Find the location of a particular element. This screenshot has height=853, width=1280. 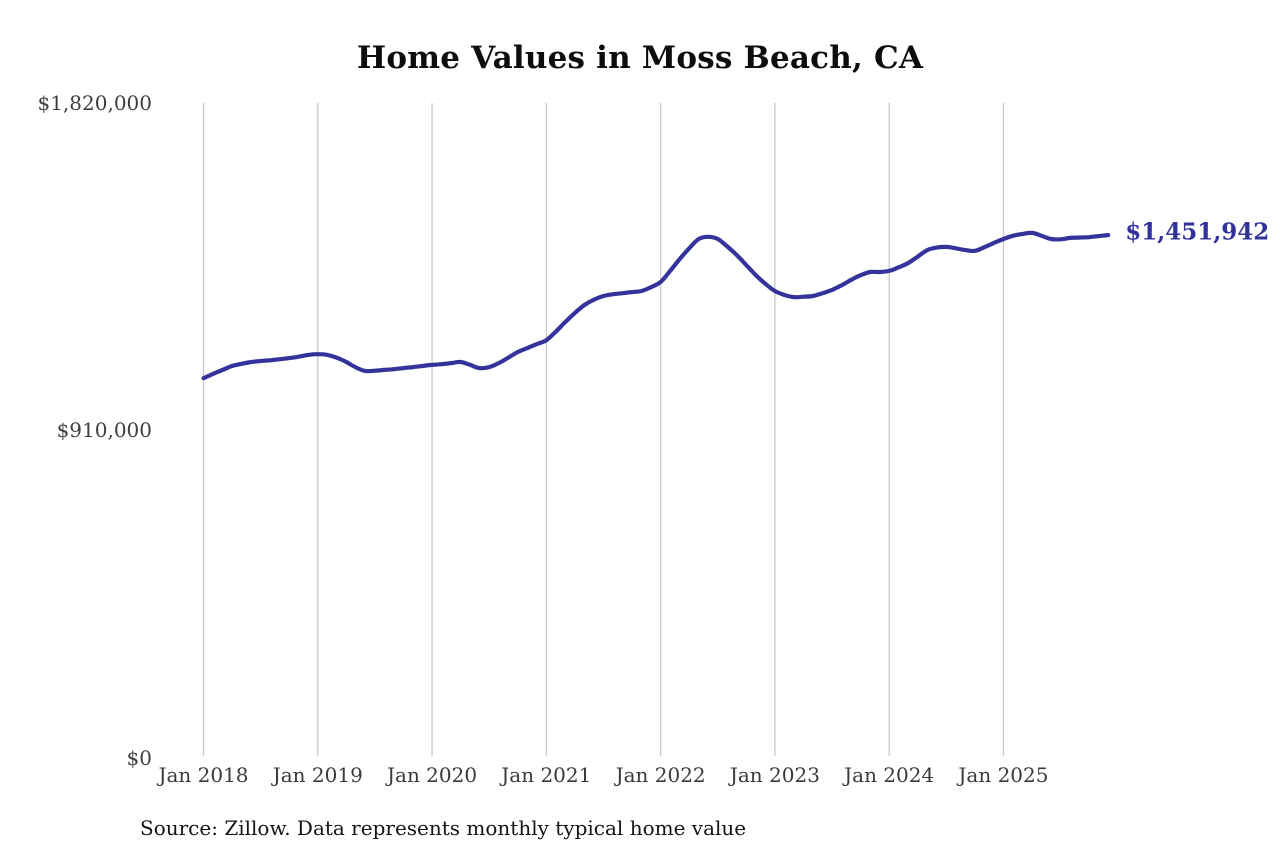

x-tick-label: Jan 2025 is located at coordinates (1003, 775).